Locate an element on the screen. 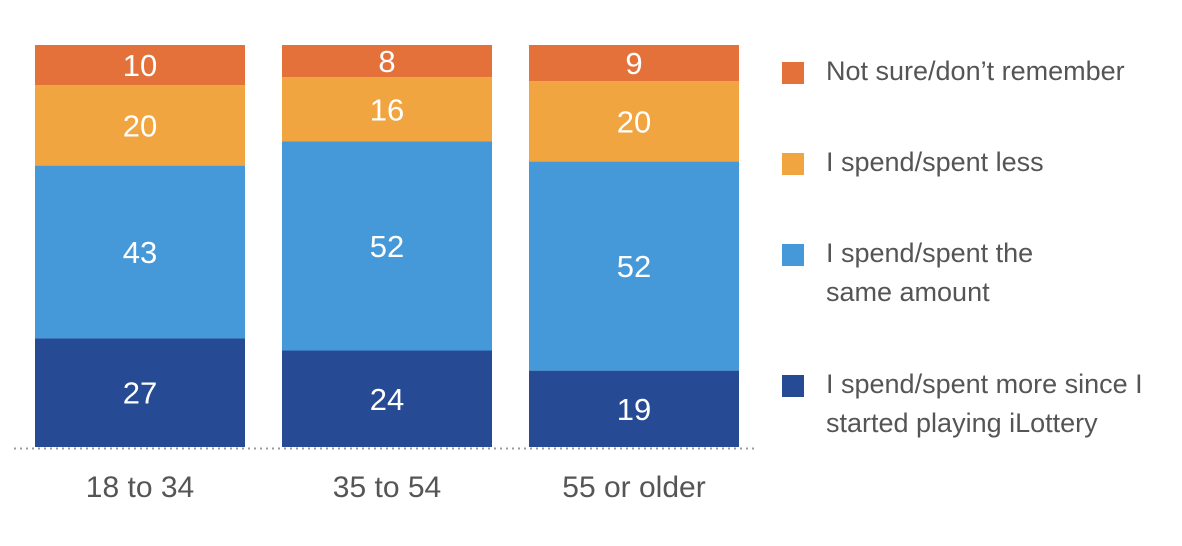 The width and height of the screenshot is (1182, 546). category-label-0: 18 to 34 is located at coordinates (140, 487).